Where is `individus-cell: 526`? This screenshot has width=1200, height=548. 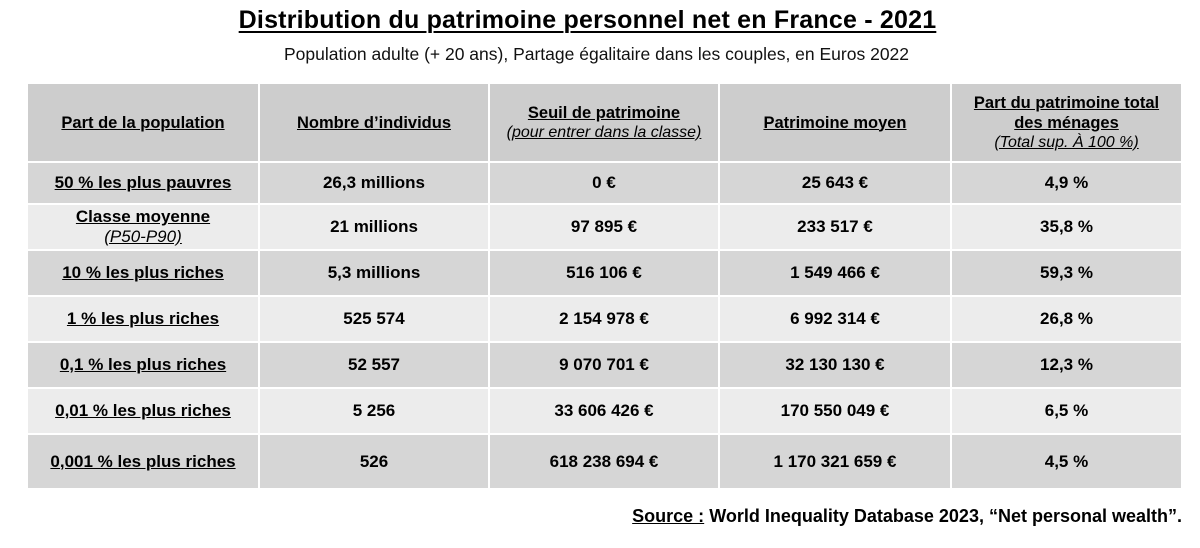
individus-cell: 526 is located at coordinates (374, 461).